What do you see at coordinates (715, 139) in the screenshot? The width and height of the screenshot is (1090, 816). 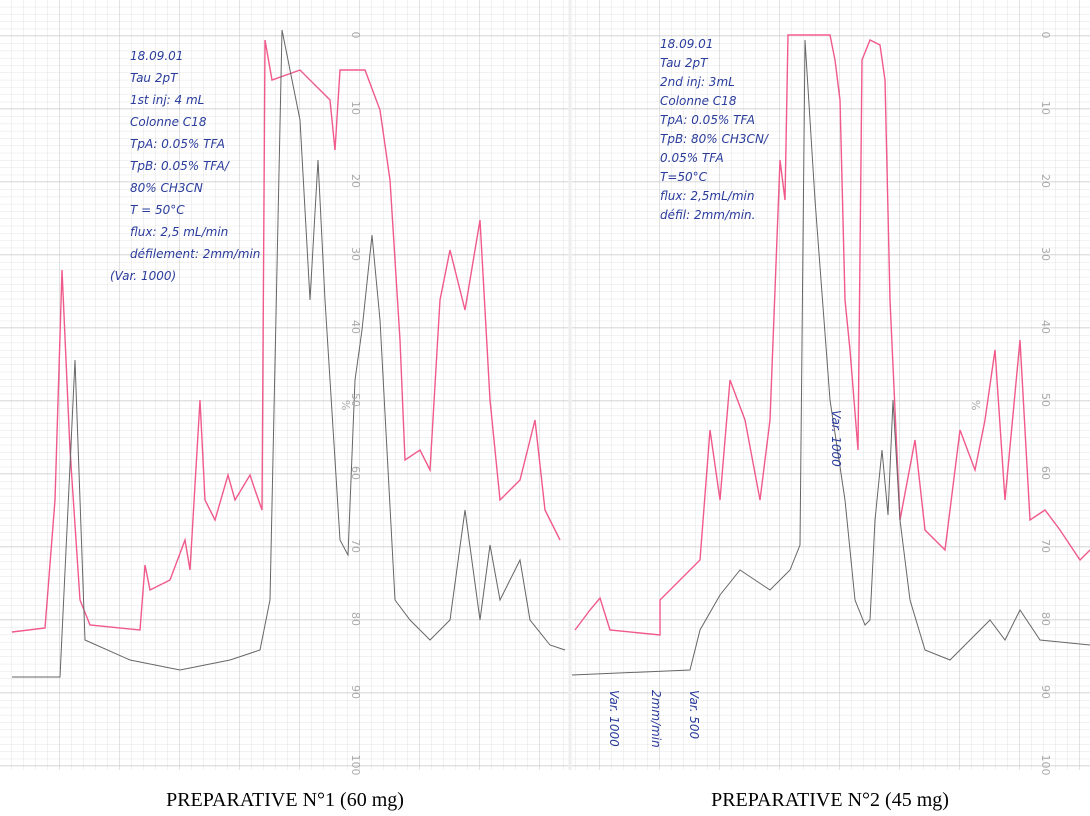 I see `handwritten-note: TpB: 80% CH3CN/` at bounding box center [715, 139].